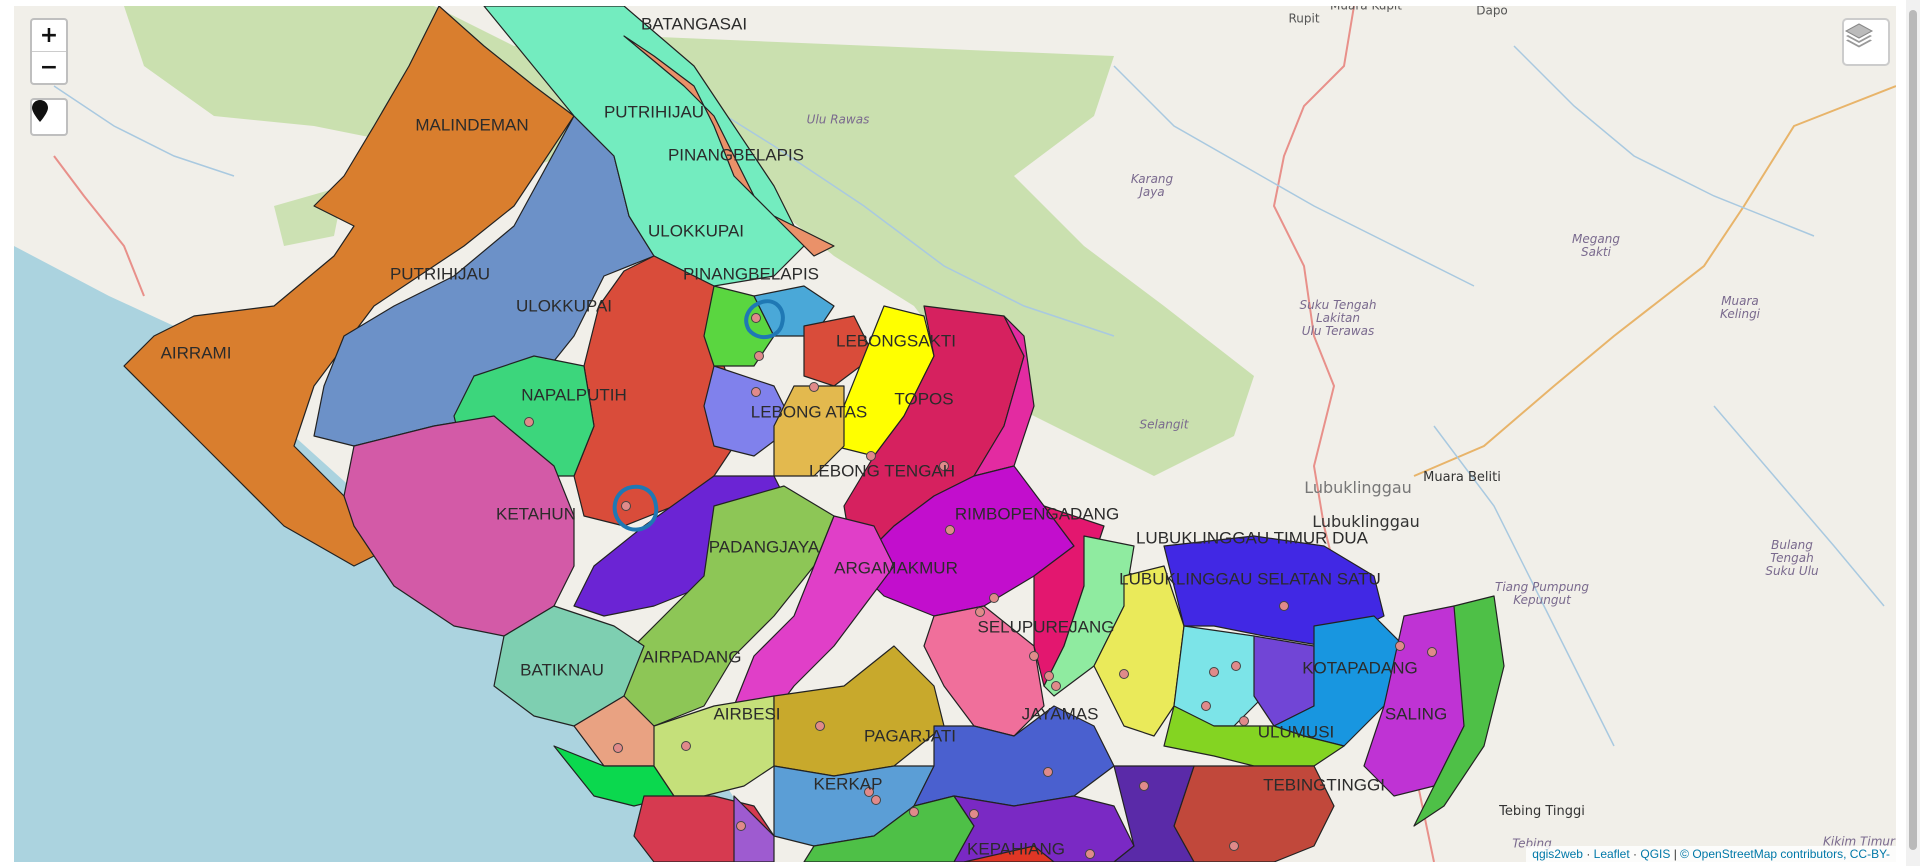 Image resolution: width=1920 pixels, height=866 pixels. I want to click on region-label: KEPAHIANG, so click(1016, 849).